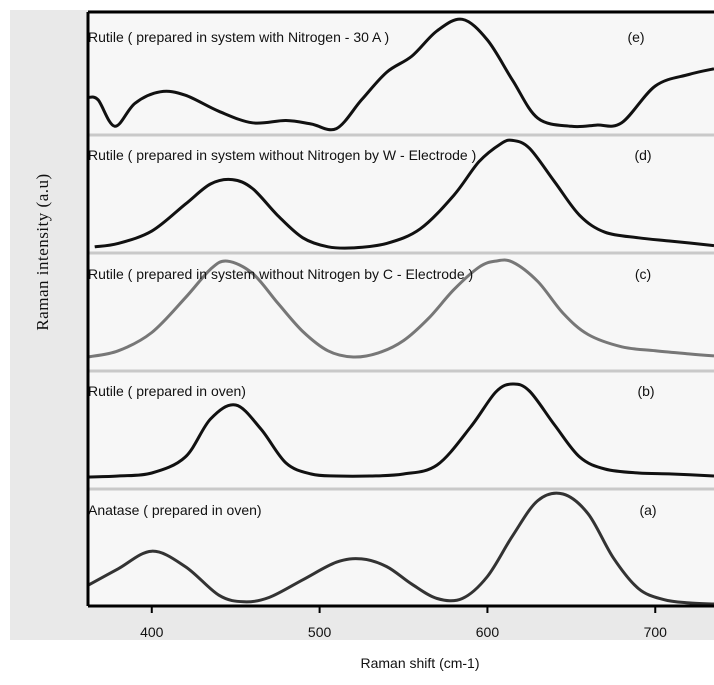  What do you see at coordinates (400, 74) in the screenshot?
I see `spectrum-line-e` at bounding box center [400, 74].